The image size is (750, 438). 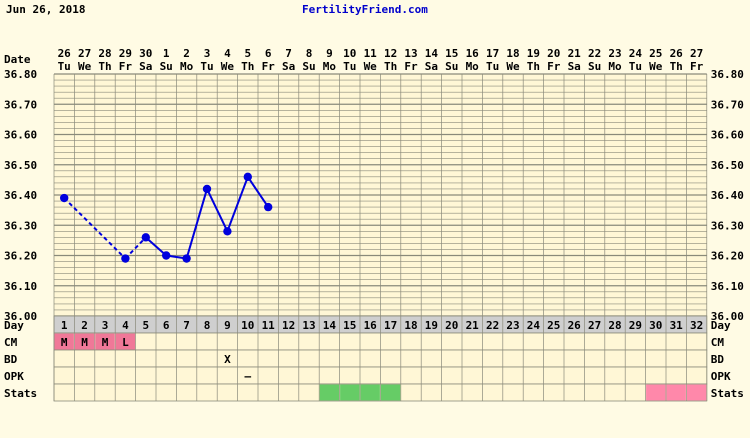 I want to click on day-number: 9, so click(x=227, y=325).